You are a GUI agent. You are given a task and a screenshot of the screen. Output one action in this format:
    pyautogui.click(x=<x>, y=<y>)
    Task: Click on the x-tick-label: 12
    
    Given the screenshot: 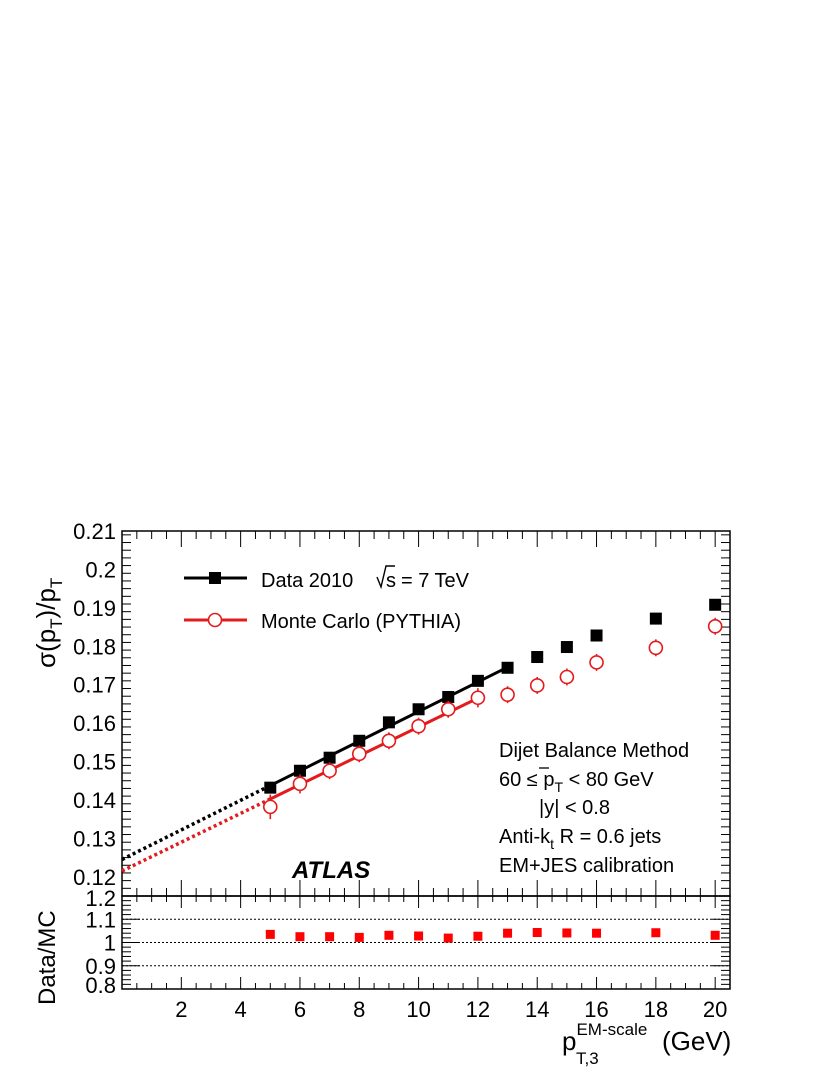 What is the action you would take?
    pyautogui.click(x=478, y=1009)
    